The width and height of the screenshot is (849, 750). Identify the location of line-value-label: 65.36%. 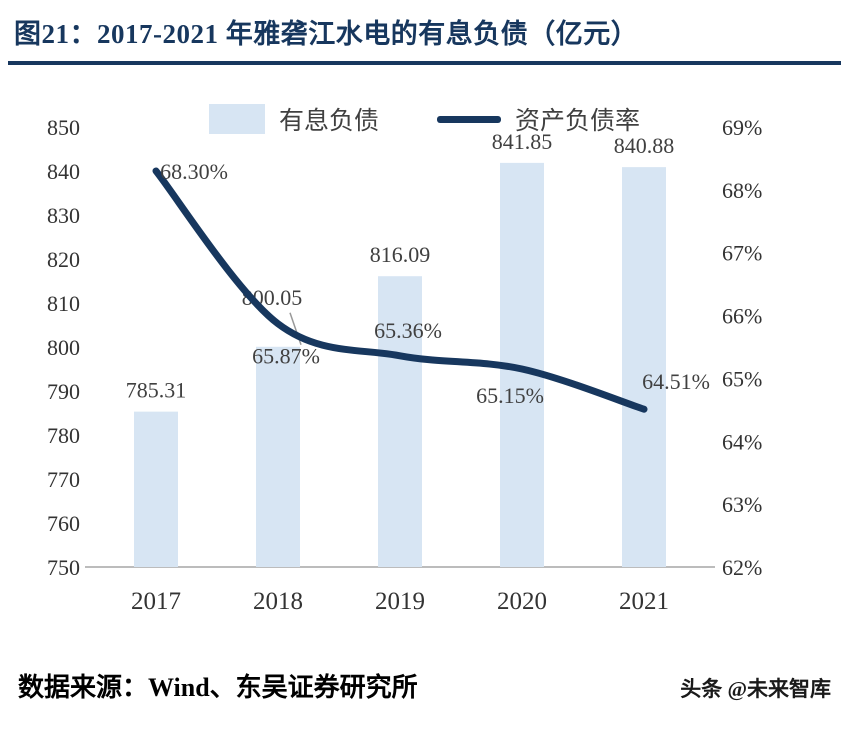
(408, 330).